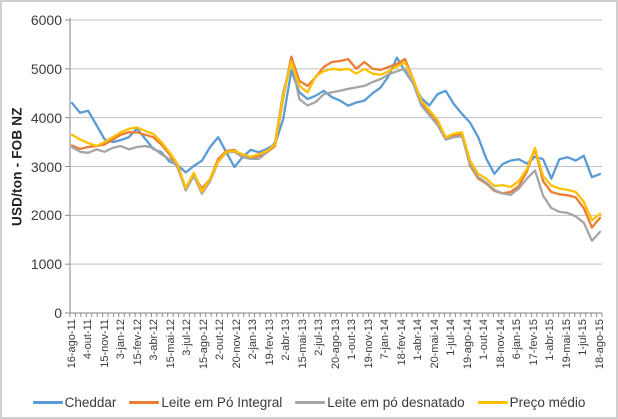  What do you see at coordinates (319, 337) in the screenshot?
I see `x-tick-label-2-jul-13: 2-jul-13` at bounding box center [319, 337].